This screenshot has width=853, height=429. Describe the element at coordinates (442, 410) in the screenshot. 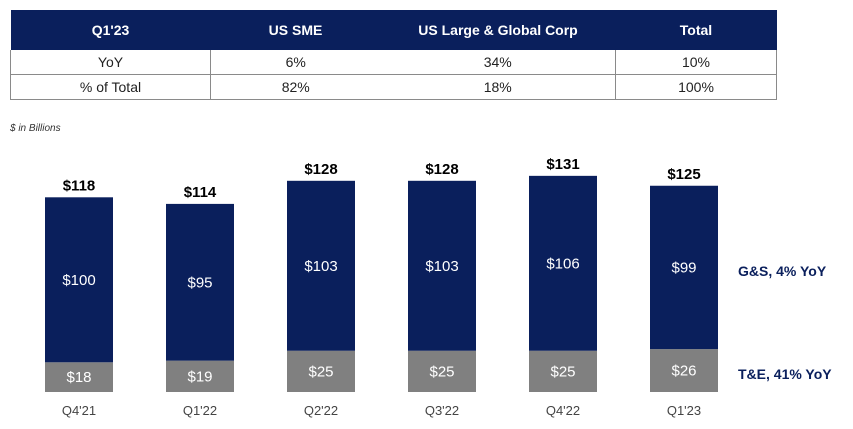

I see `x-tick-label: Q3'22` at that location.